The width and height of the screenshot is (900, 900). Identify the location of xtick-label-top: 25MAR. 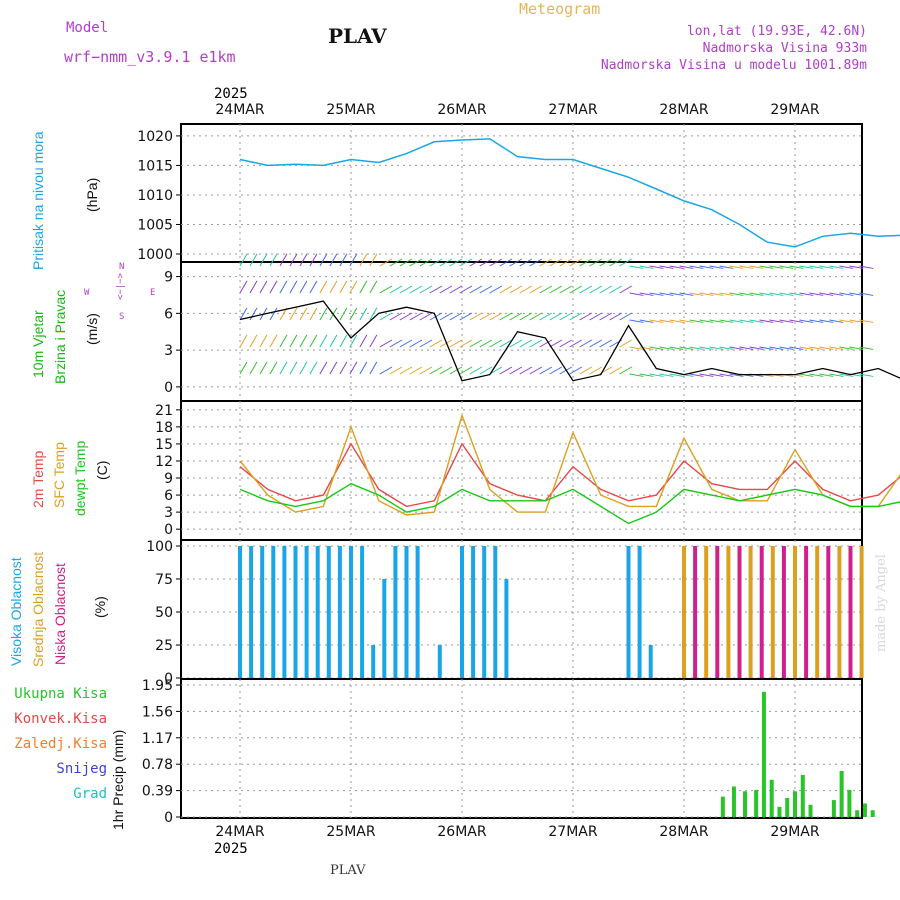
(350, 110).